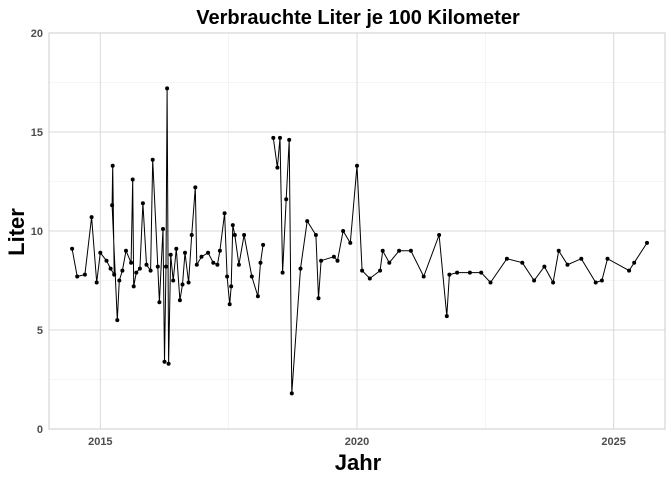  I want to click on x-axis-ticks: 2015 2020 2025, so click(357, 442).